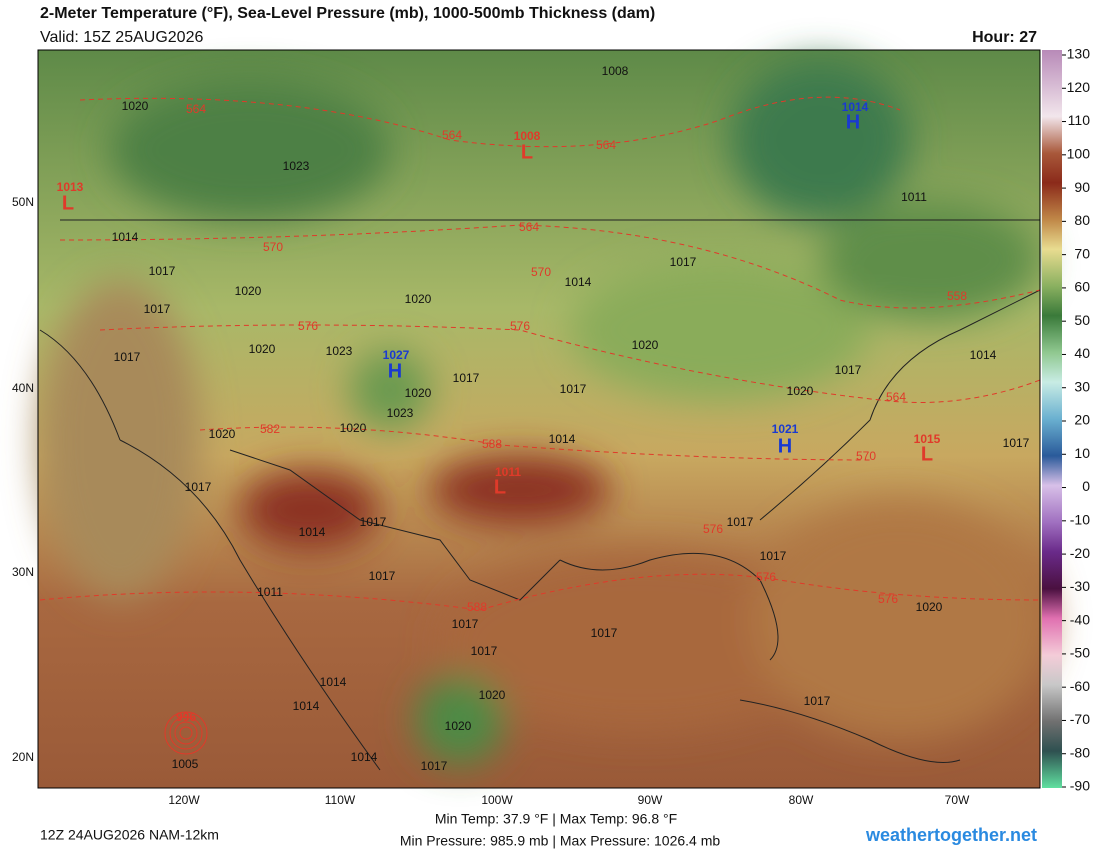 Image resolution: width=1100 pixels, height=850 pixels. Describe the element at coordinates (340, 800) in the screenshot. I see `lon-label: 110W` at that location.